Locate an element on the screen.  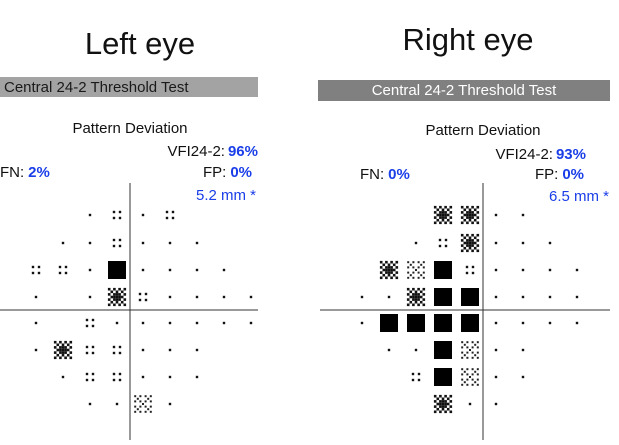
fp-value: 0% is located at coordinates (241, 172).